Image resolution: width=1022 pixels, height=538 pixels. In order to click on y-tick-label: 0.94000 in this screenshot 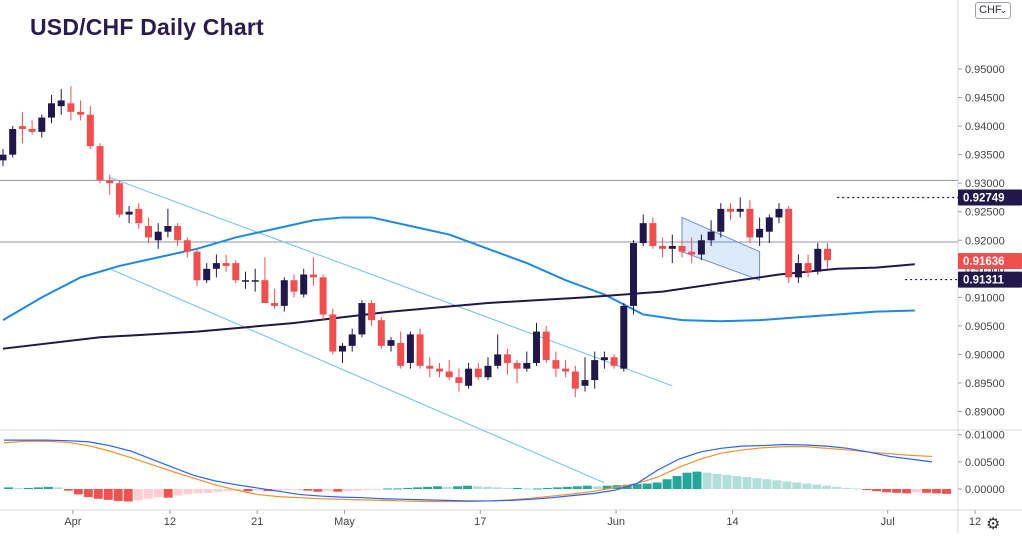, I will do `click(985, 127)`.